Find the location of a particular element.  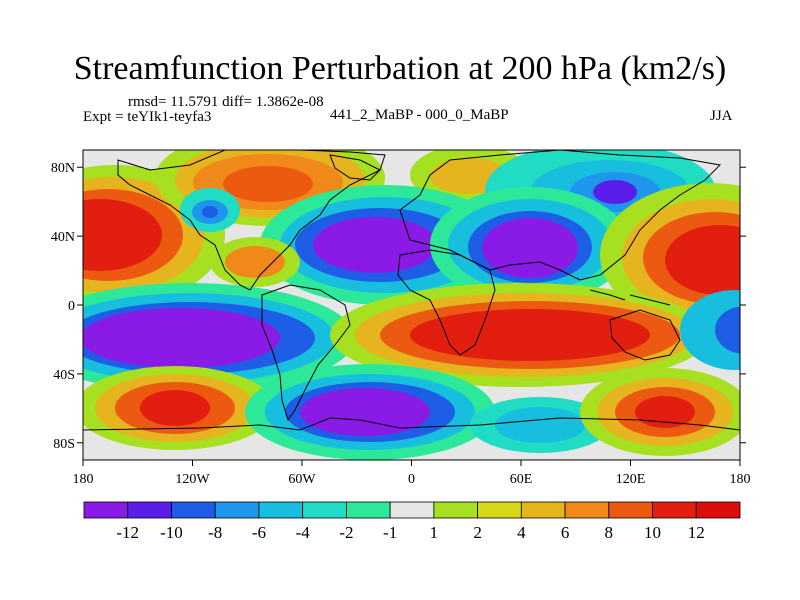

stats-text: rmsd= 11.5791 diff= 1.3862e-08 is located at coordinates (226, 102).